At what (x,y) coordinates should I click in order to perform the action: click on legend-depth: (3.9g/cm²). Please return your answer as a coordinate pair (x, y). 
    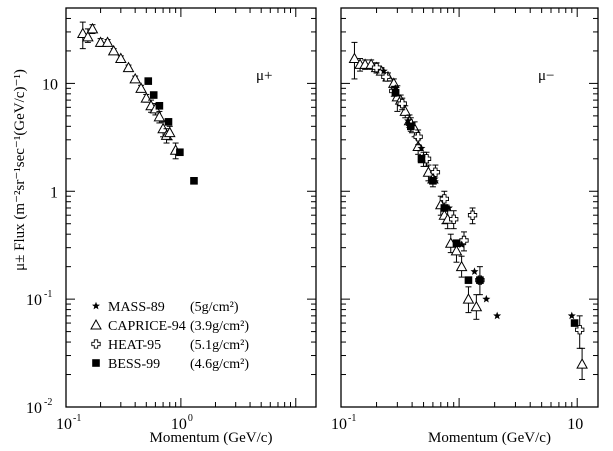
    Looking at the image, I should click on (219, 326).